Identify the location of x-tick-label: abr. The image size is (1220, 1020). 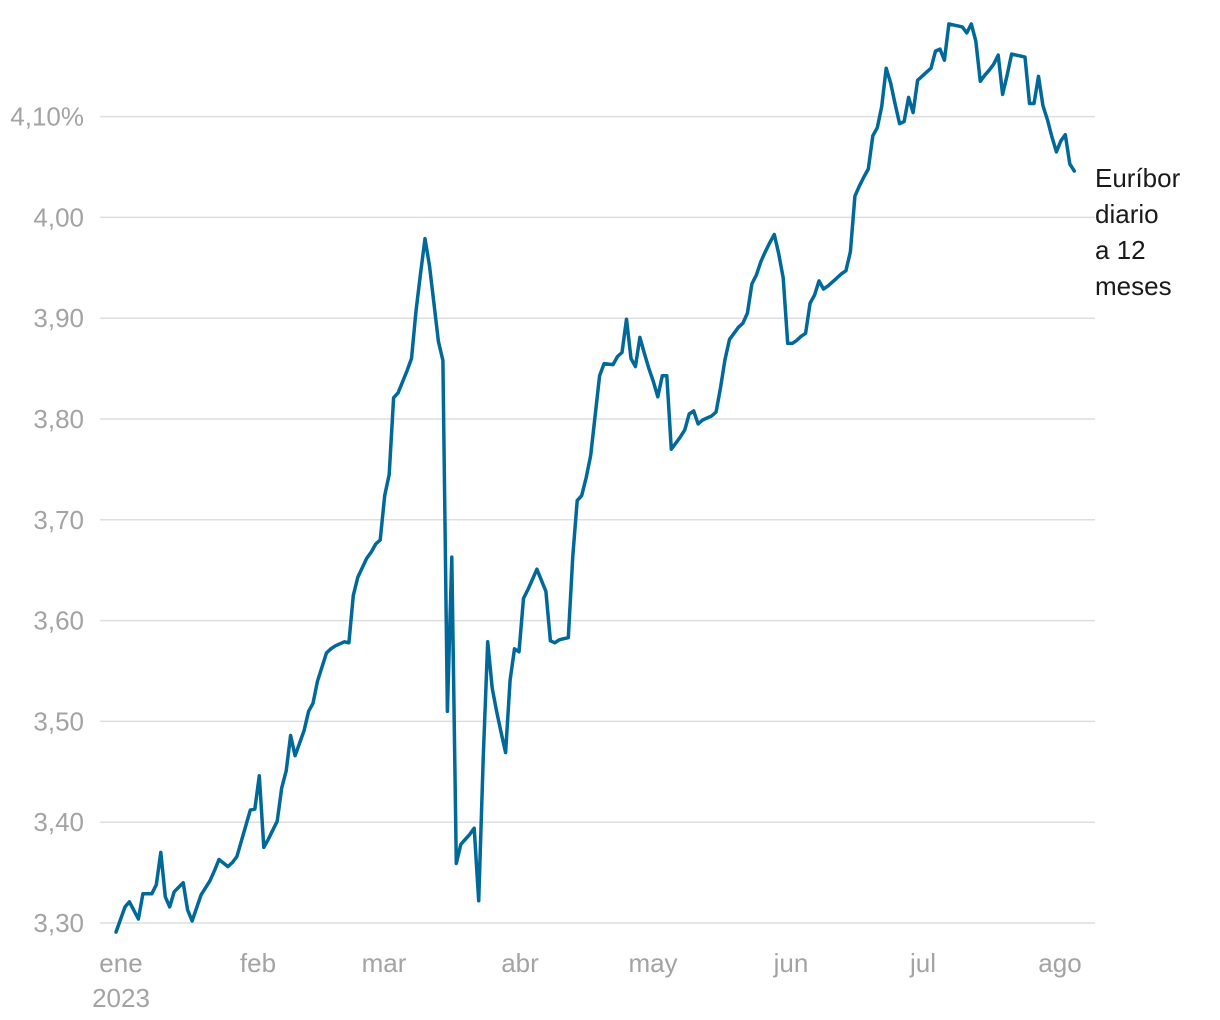
(520, 963).